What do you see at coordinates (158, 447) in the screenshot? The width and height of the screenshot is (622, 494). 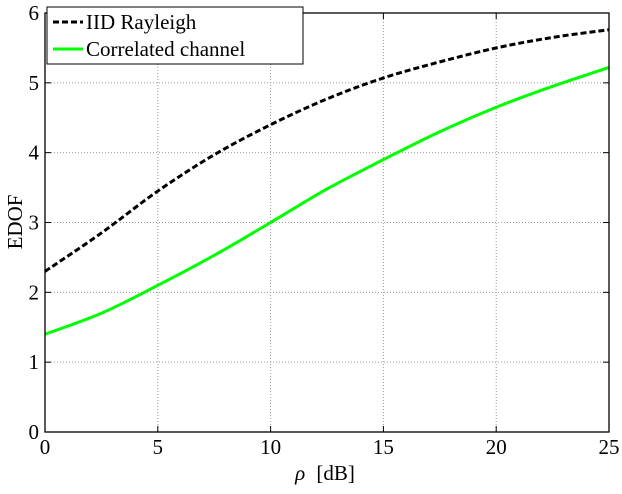 I see `x-tick-label: 5` at bounding box center [158, 447].